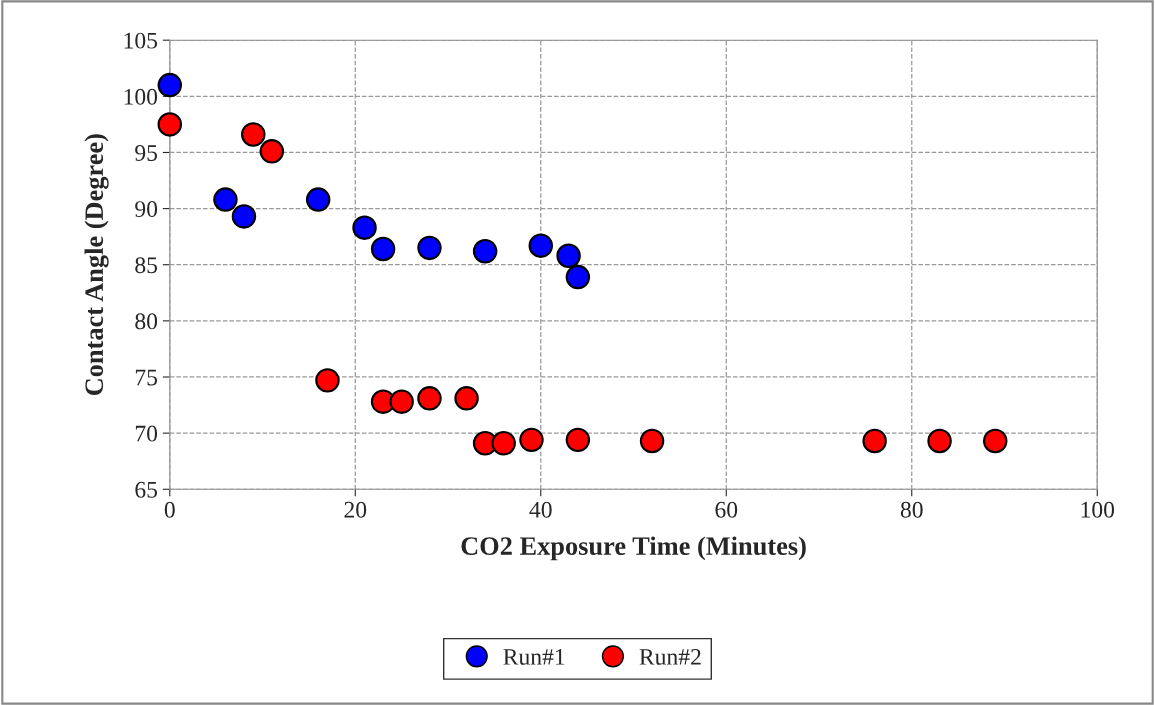  What do you see at coordinates (141, 96) in the screenshot?
I see `y-tick-label: 100` at bounding box center [141, 96].